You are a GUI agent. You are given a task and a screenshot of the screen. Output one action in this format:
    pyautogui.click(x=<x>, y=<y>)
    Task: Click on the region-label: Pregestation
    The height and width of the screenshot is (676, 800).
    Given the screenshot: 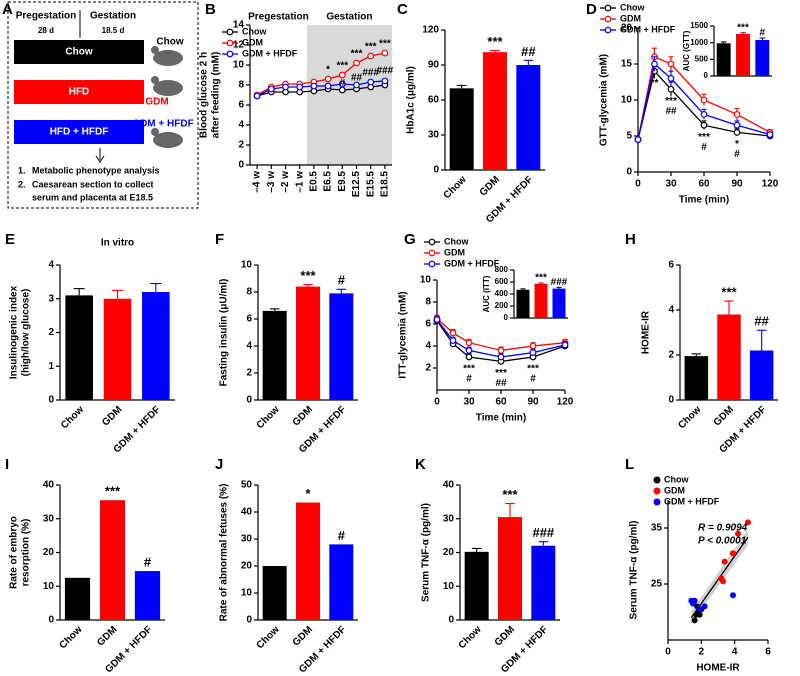 What is the action you would take?
    pyautogui.click(x=278, y=17)
    